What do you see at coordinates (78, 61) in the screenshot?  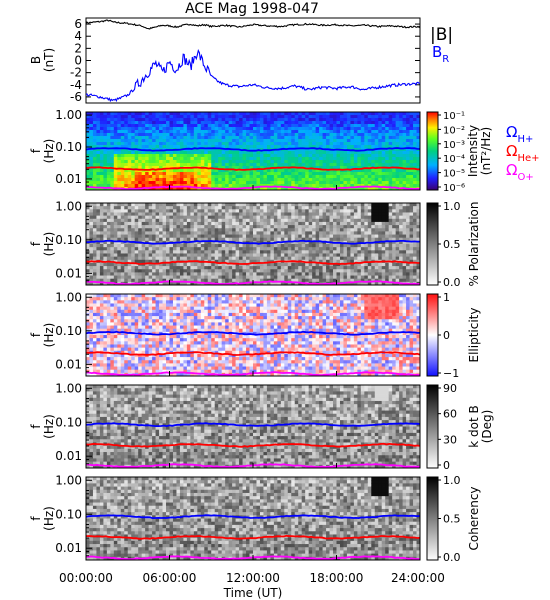 I see `b-field-tick-label: 0` at bounding box center [78, 61].